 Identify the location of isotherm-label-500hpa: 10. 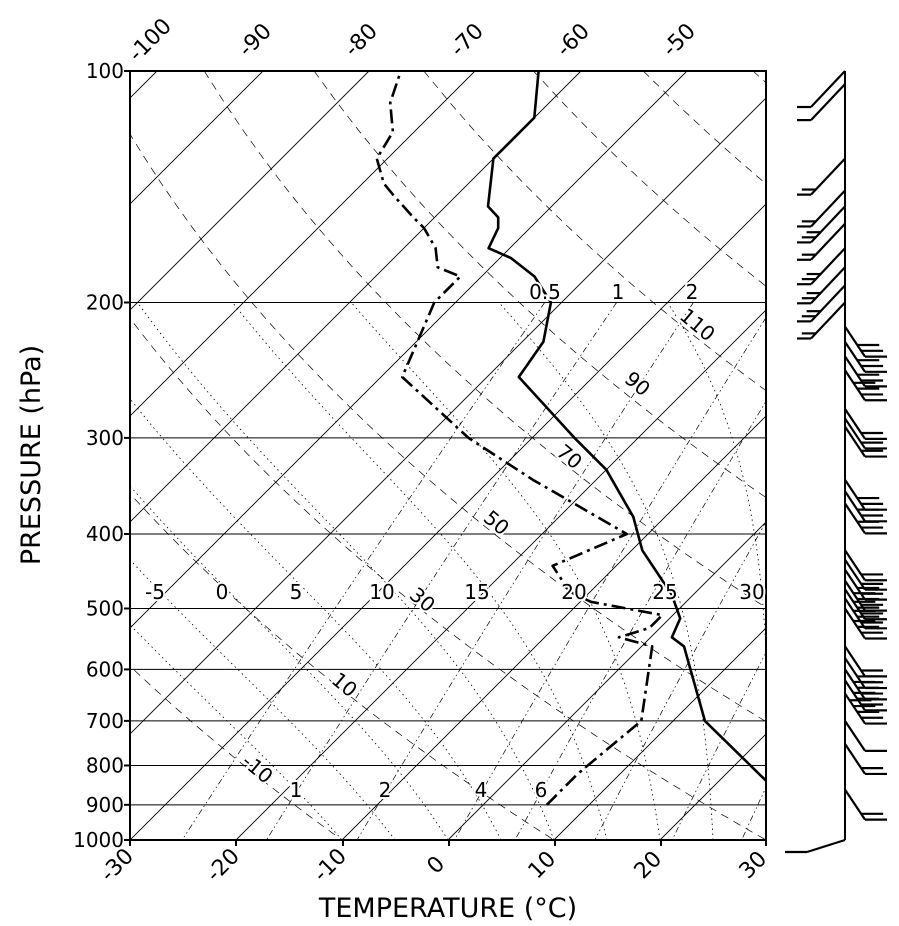
(381, 592).